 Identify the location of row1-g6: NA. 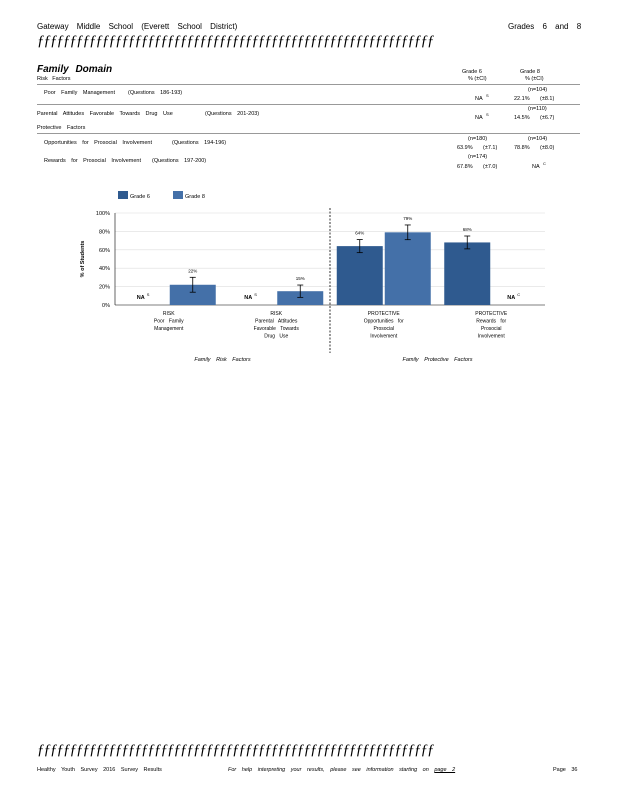
(479, 99).